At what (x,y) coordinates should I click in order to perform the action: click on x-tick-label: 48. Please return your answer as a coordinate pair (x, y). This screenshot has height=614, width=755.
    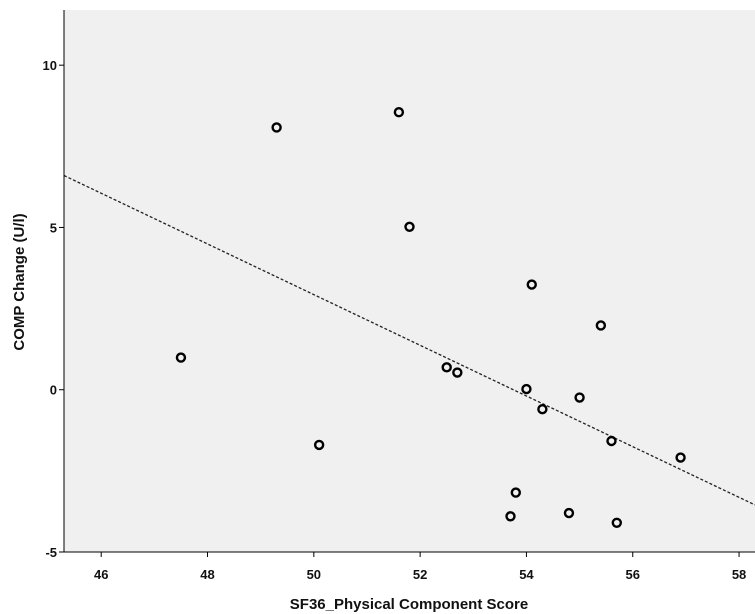
    Looking at the image, I should click on (207, 574).